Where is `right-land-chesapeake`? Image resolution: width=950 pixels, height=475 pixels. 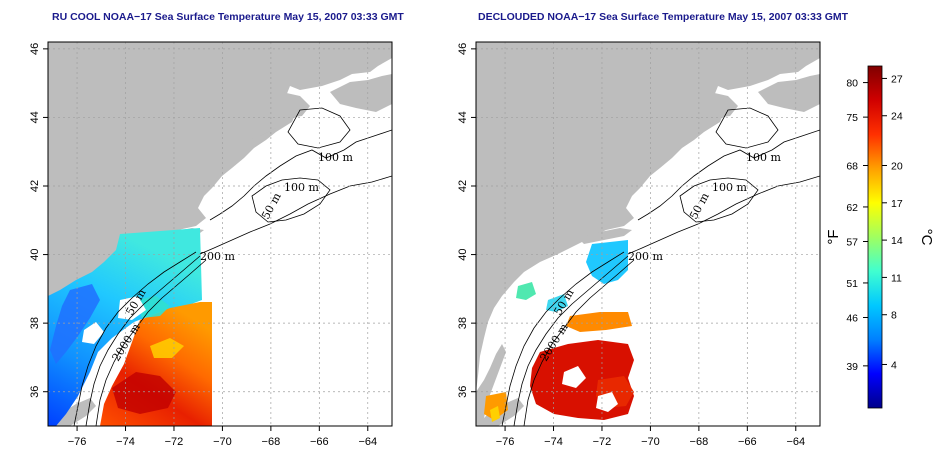 right-land-chesapeake is located at coordinates (491, 385).